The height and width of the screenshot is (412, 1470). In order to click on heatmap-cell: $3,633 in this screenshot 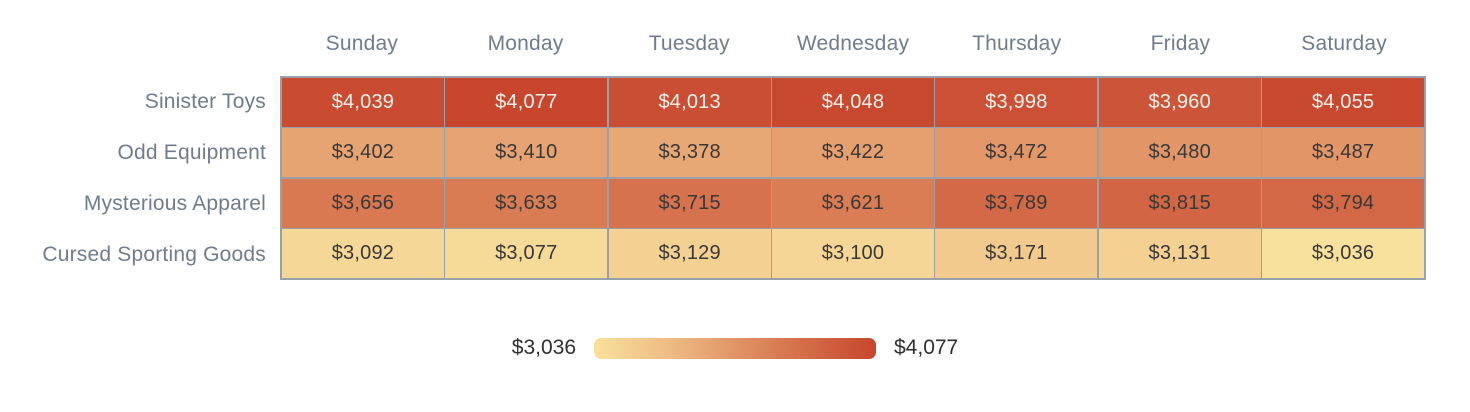, I will do `click(526, 203)`.